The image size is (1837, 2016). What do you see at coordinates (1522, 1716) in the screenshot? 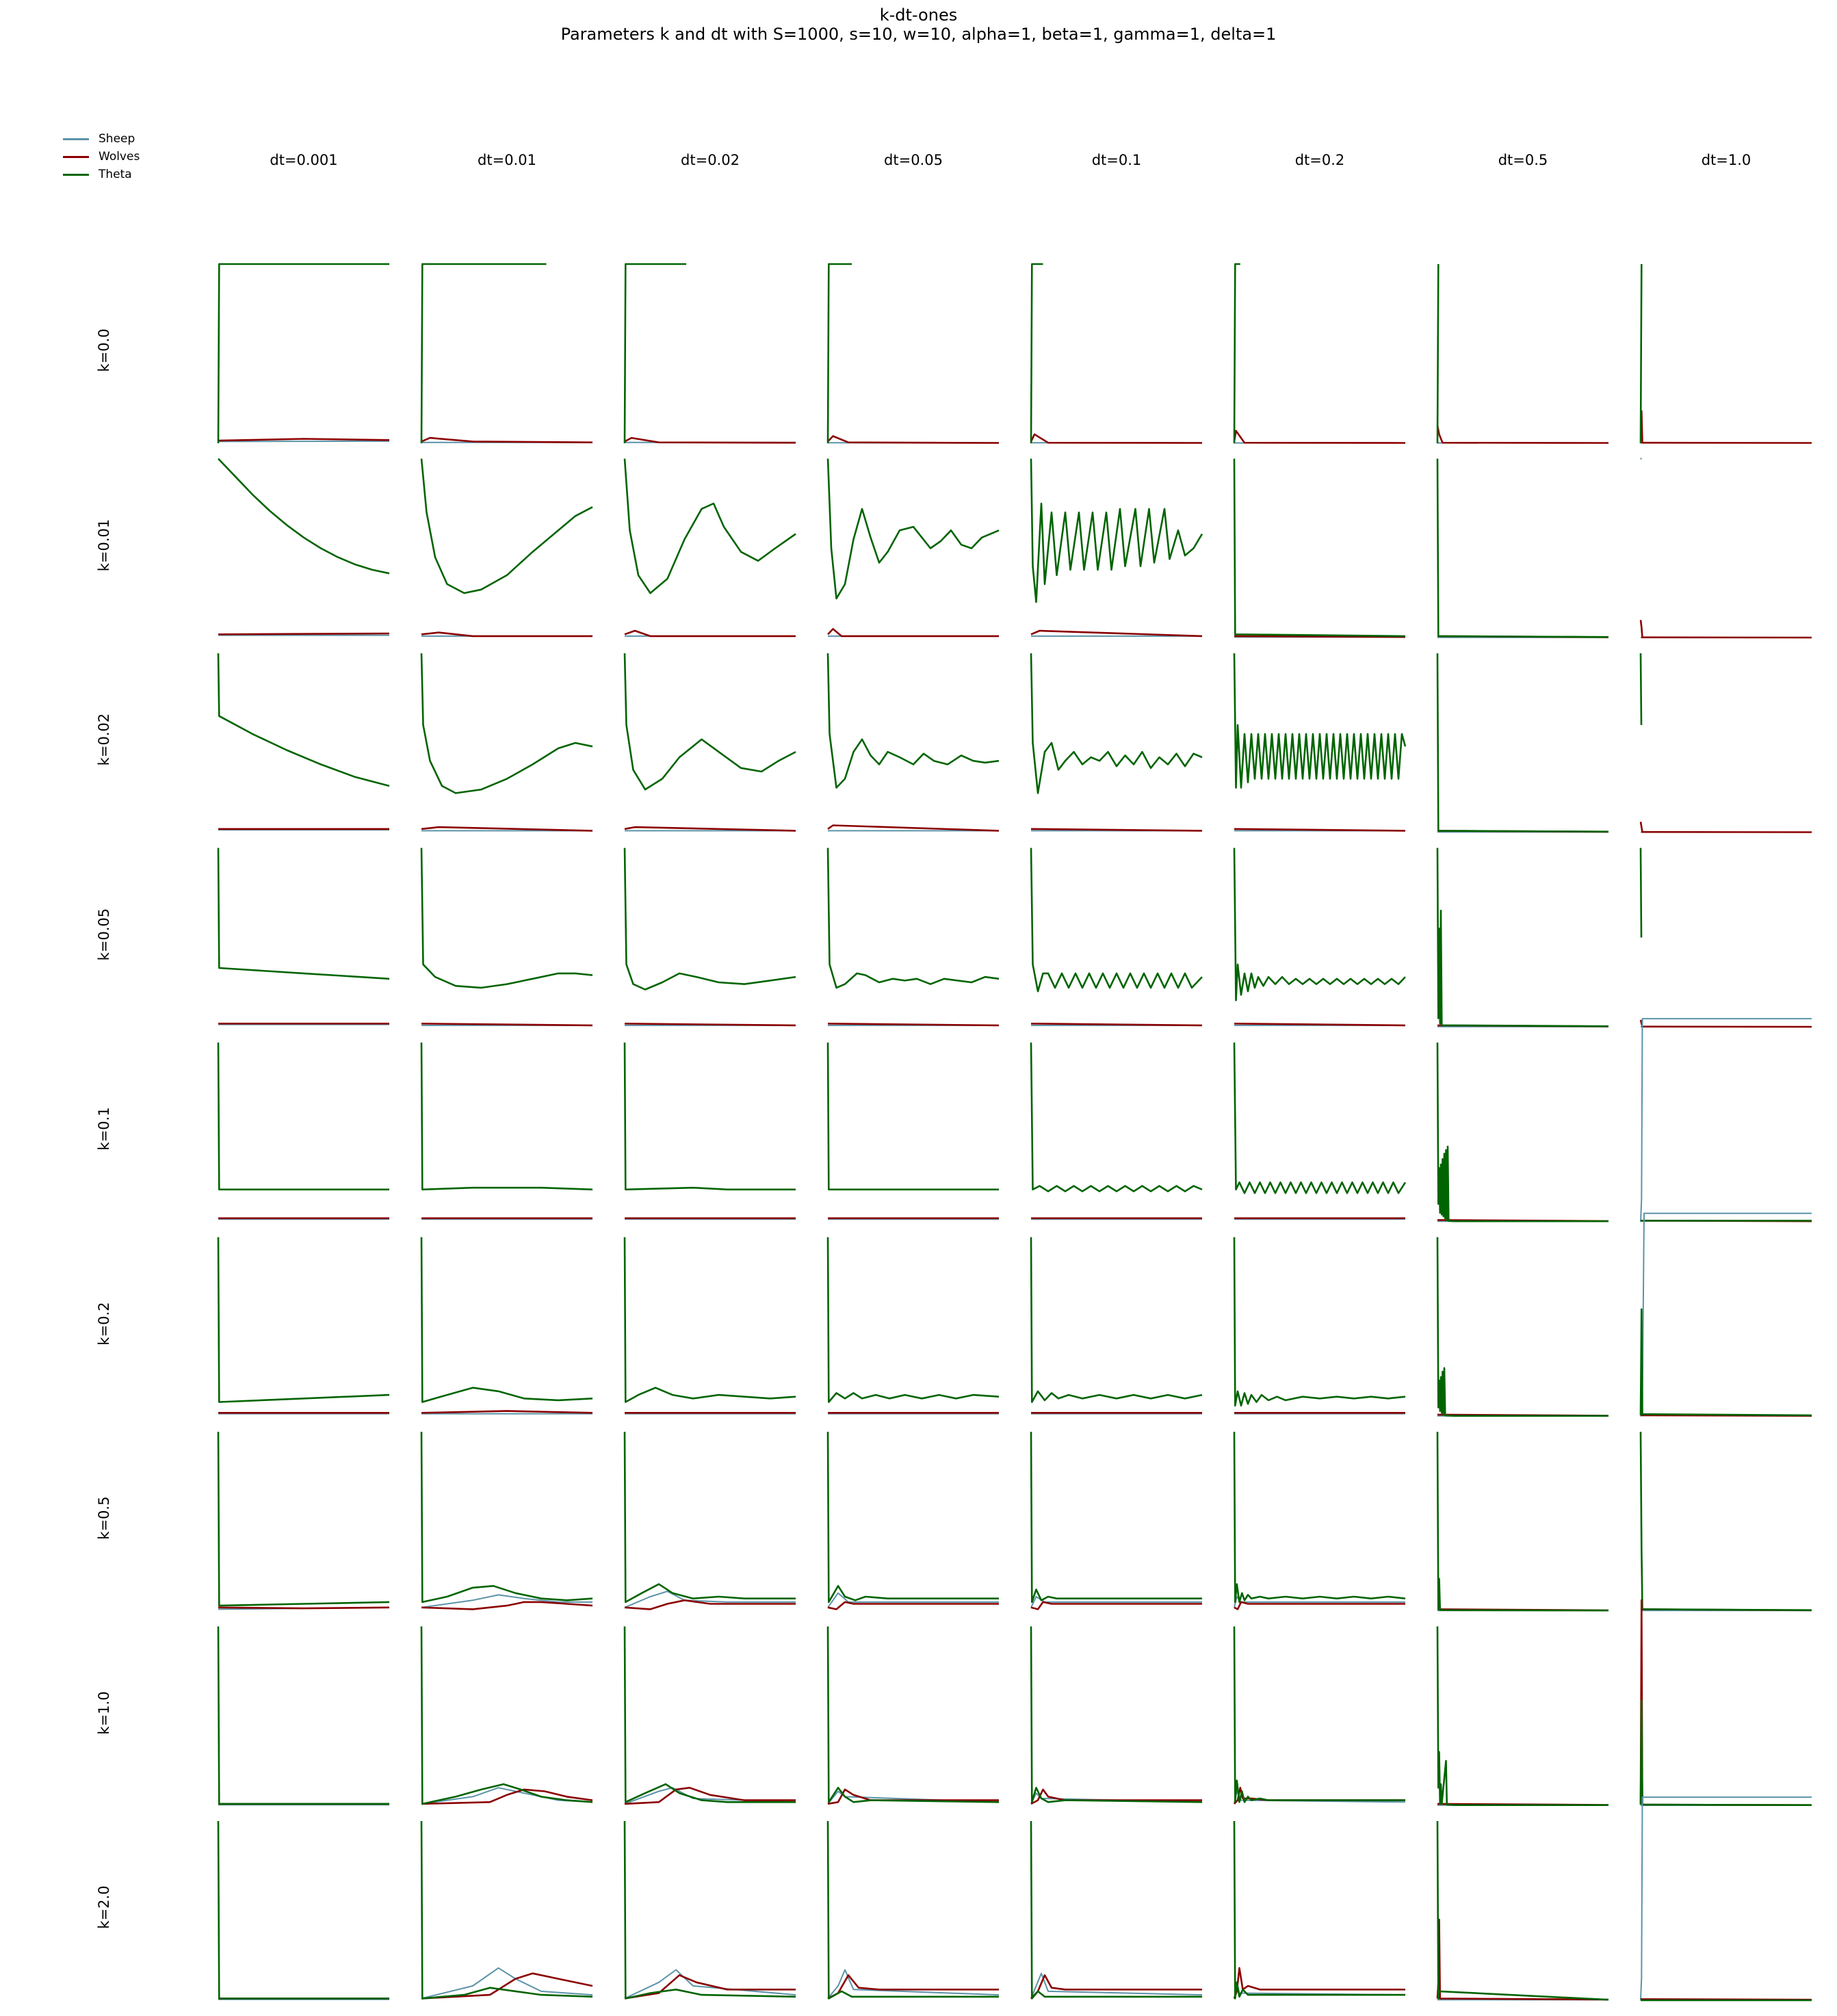
I see `panel-r7-c6` at bounding box center [1522, 1716].